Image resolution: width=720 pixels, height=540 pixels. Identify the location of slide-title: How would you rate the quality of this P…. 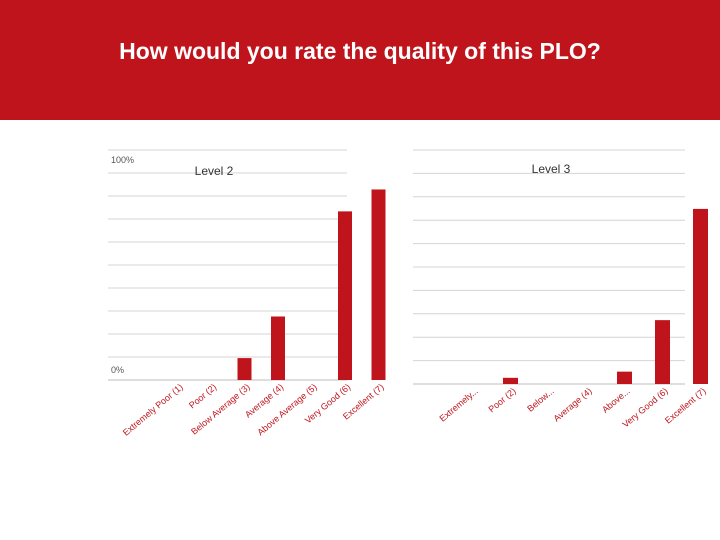
(360, 51).